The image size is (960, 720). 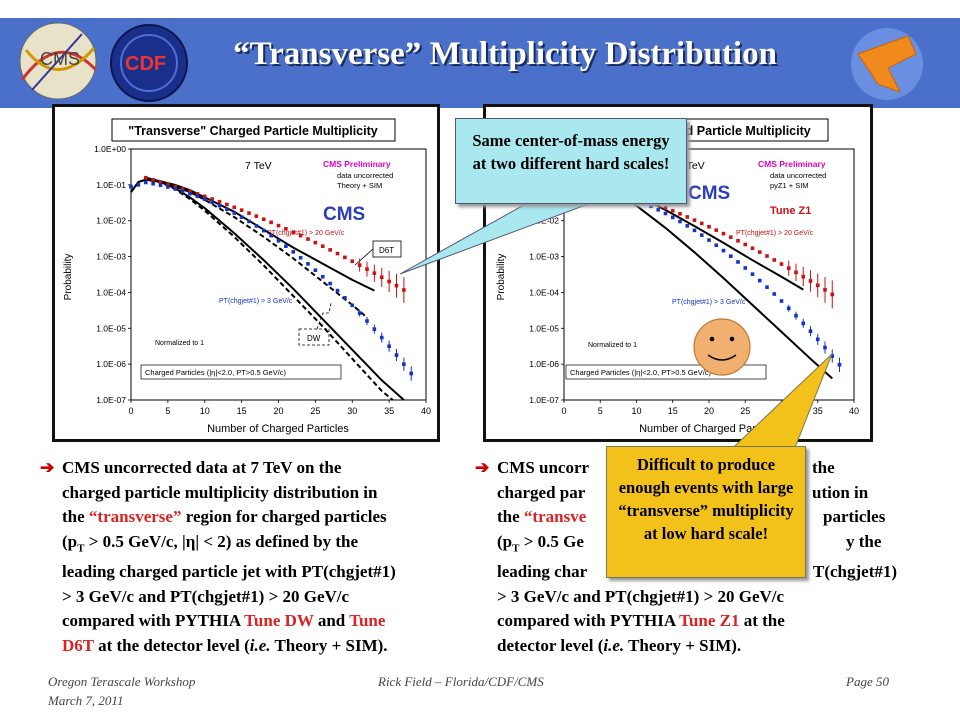 What do you see at coordinates (267, 289) in the screenshot?
I see `theory-curve` at bounding box center [267, 289].